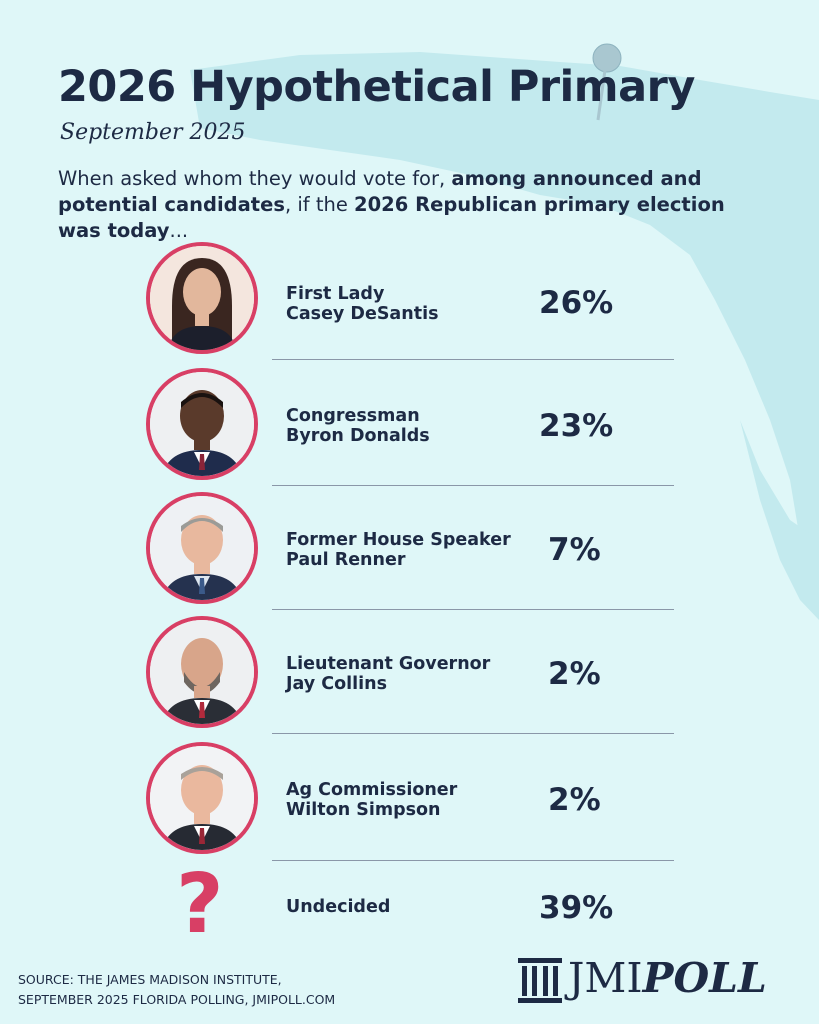 This screenshot has width=819, height=1024. Describe the element at coordinates (704, 978) in the screenshot. I see `logo-suffix: POLL` at that location.